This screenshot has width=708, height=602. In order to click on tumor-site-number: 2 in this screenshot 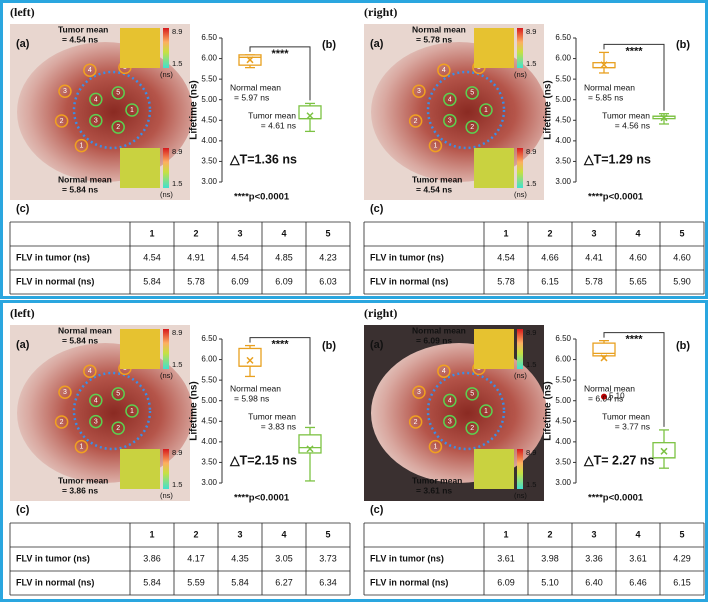, I will do `click(472, 428)`.